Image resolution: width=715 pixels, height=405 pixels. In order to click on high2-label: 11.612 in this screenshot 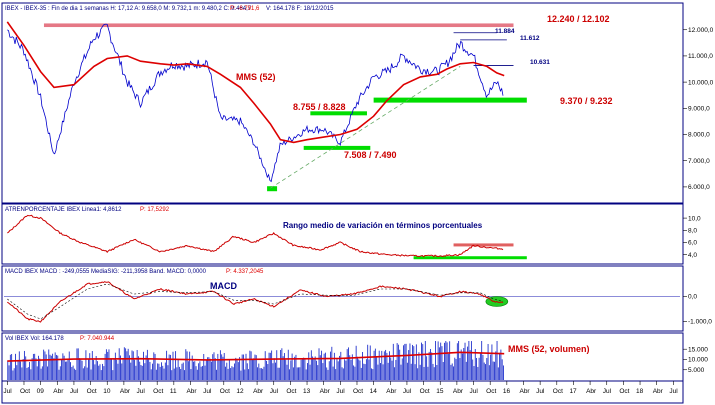, I will do `click(530, 38)`.